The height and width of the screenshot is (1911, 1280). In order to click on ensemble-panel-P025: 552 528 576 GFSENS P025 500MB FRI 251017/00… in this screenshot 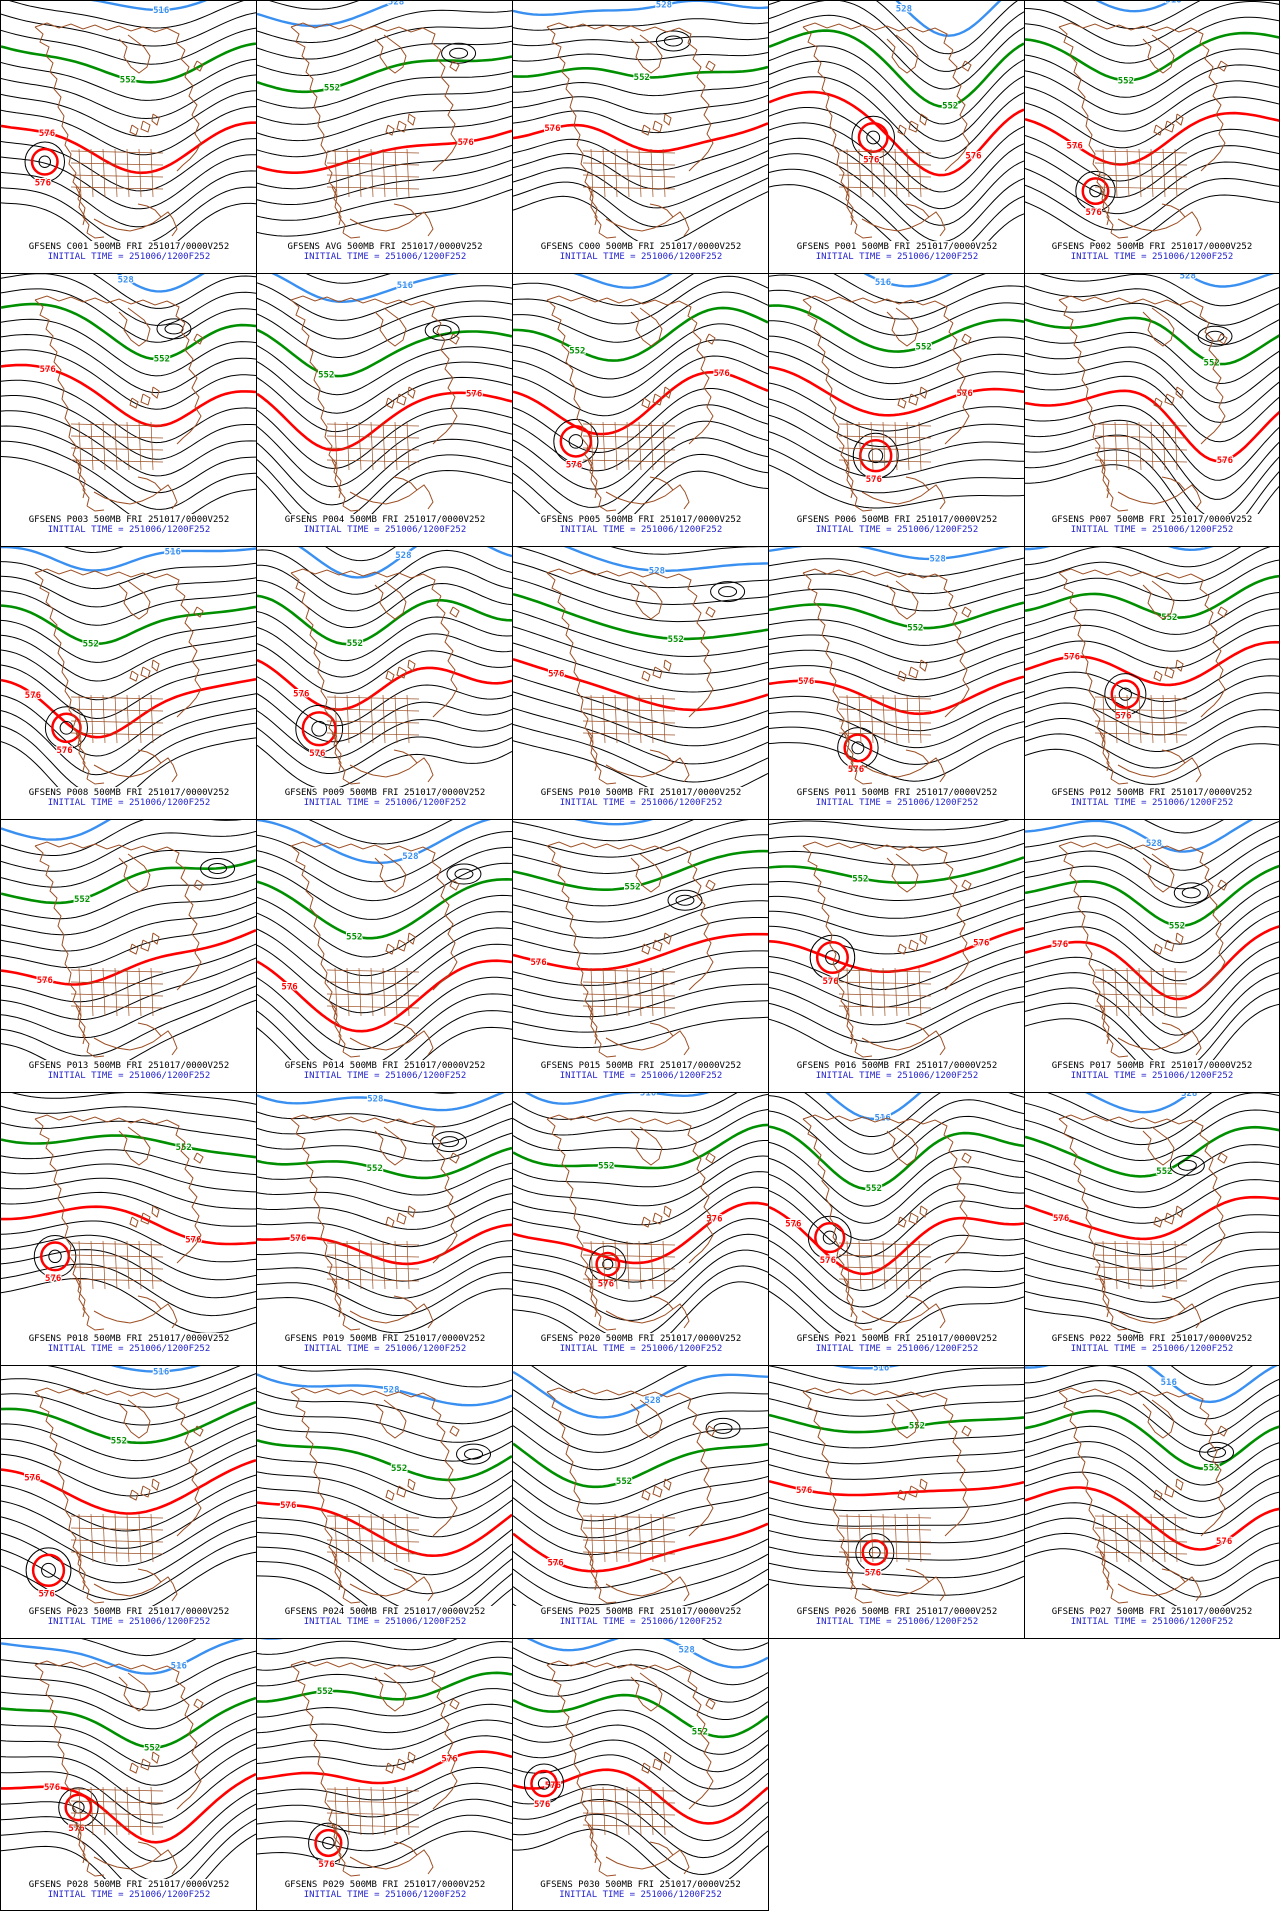, I will do `click(640, 1502)`.